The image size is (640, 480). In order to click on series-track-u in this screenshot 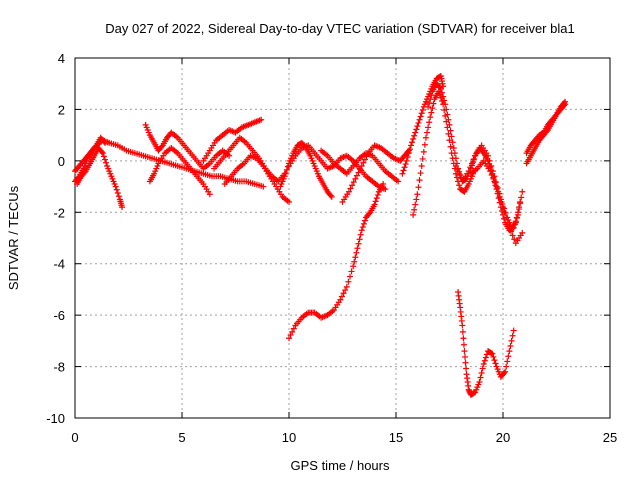, I will do `click(546, 132)`.